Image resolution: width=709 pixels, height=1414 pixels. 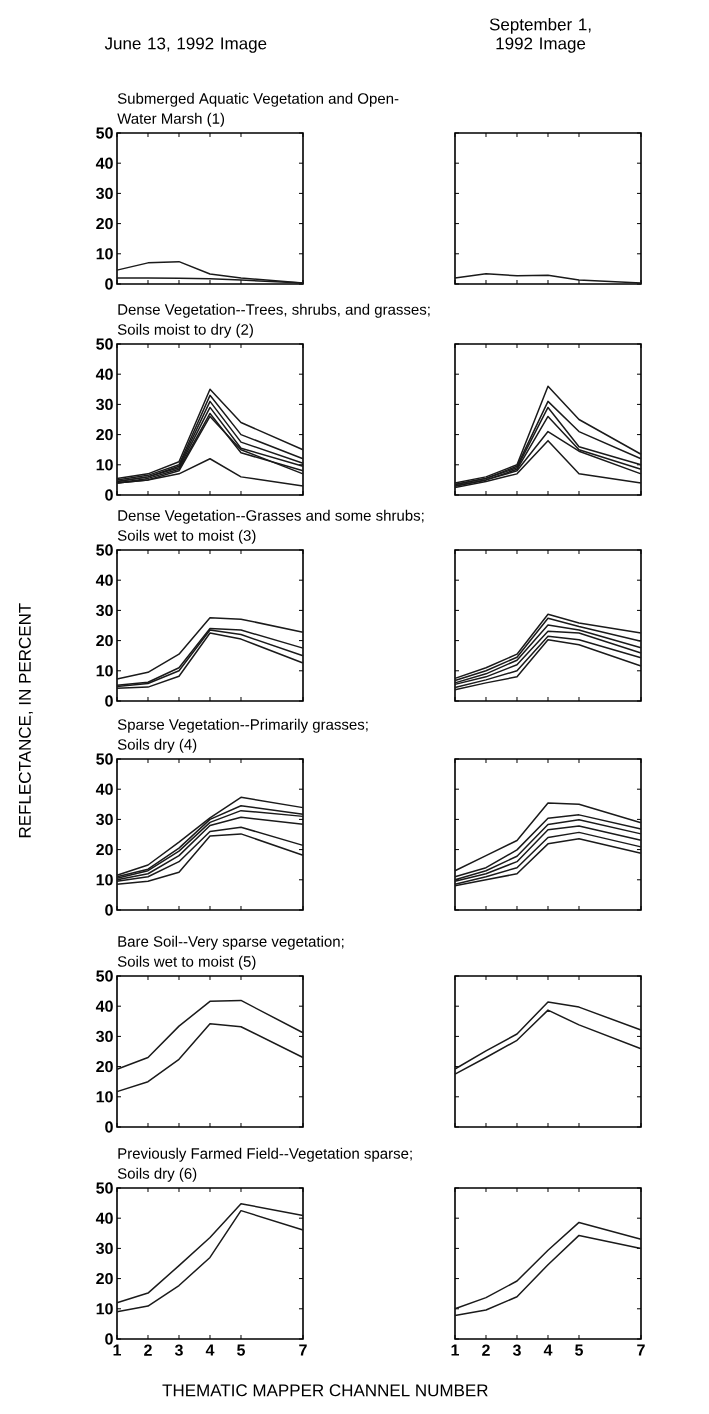 What do you see at coordinates (185, 330) in the screenshot?
I see `chart-subtitle: Soils moist to dry (2)` at bounding box center [185, 330].